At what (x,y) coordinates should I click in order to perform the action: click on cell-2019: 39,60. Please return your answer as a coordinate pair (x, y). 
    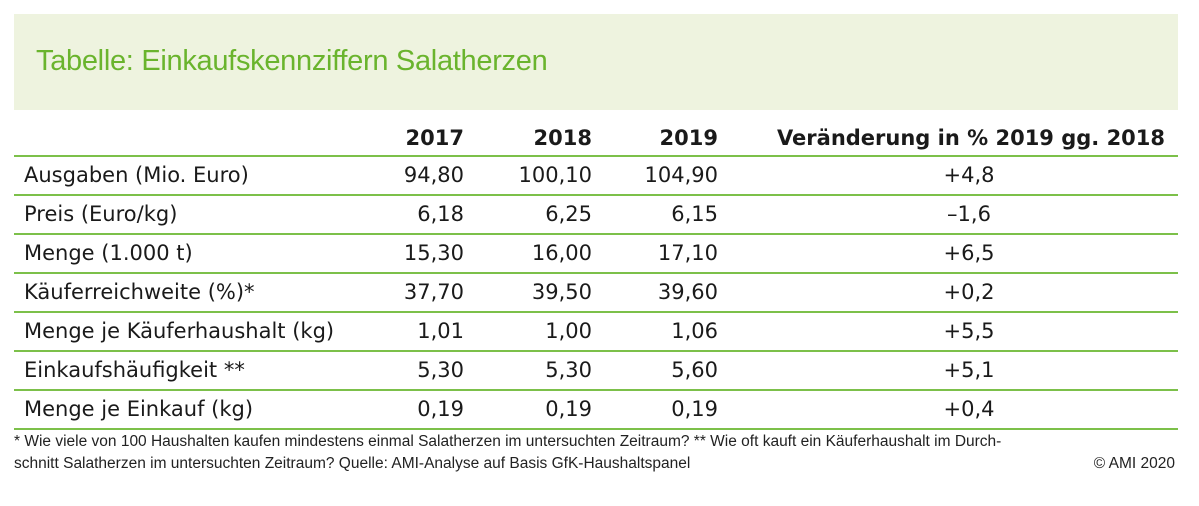
    Looking at the image, I should click on (687, 292).